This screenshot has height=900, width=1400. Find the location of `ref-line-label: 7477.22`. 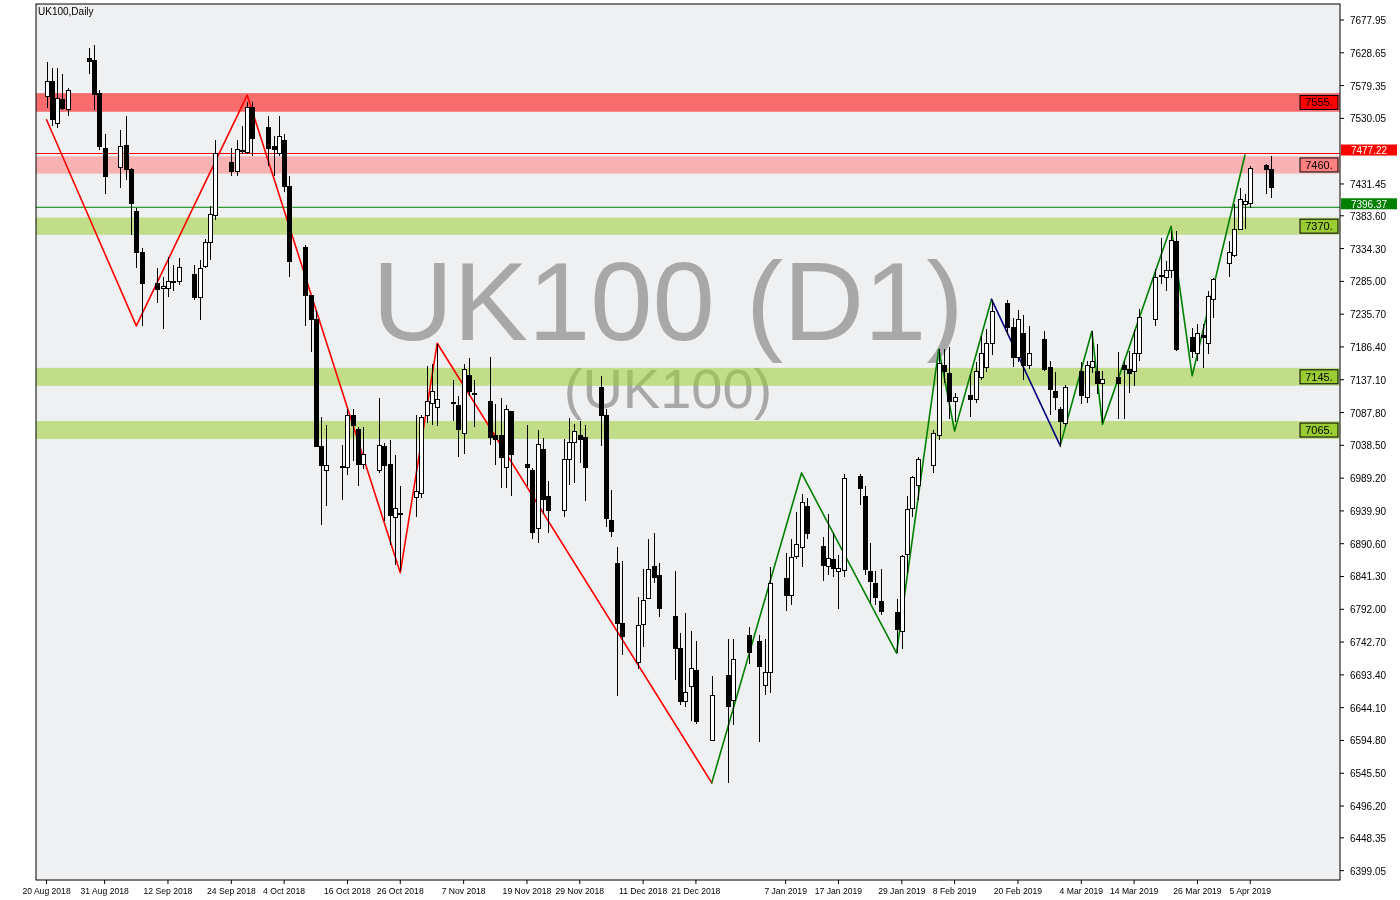

ref-line-label: 7477.22 is located at coordinates (1369, 151).